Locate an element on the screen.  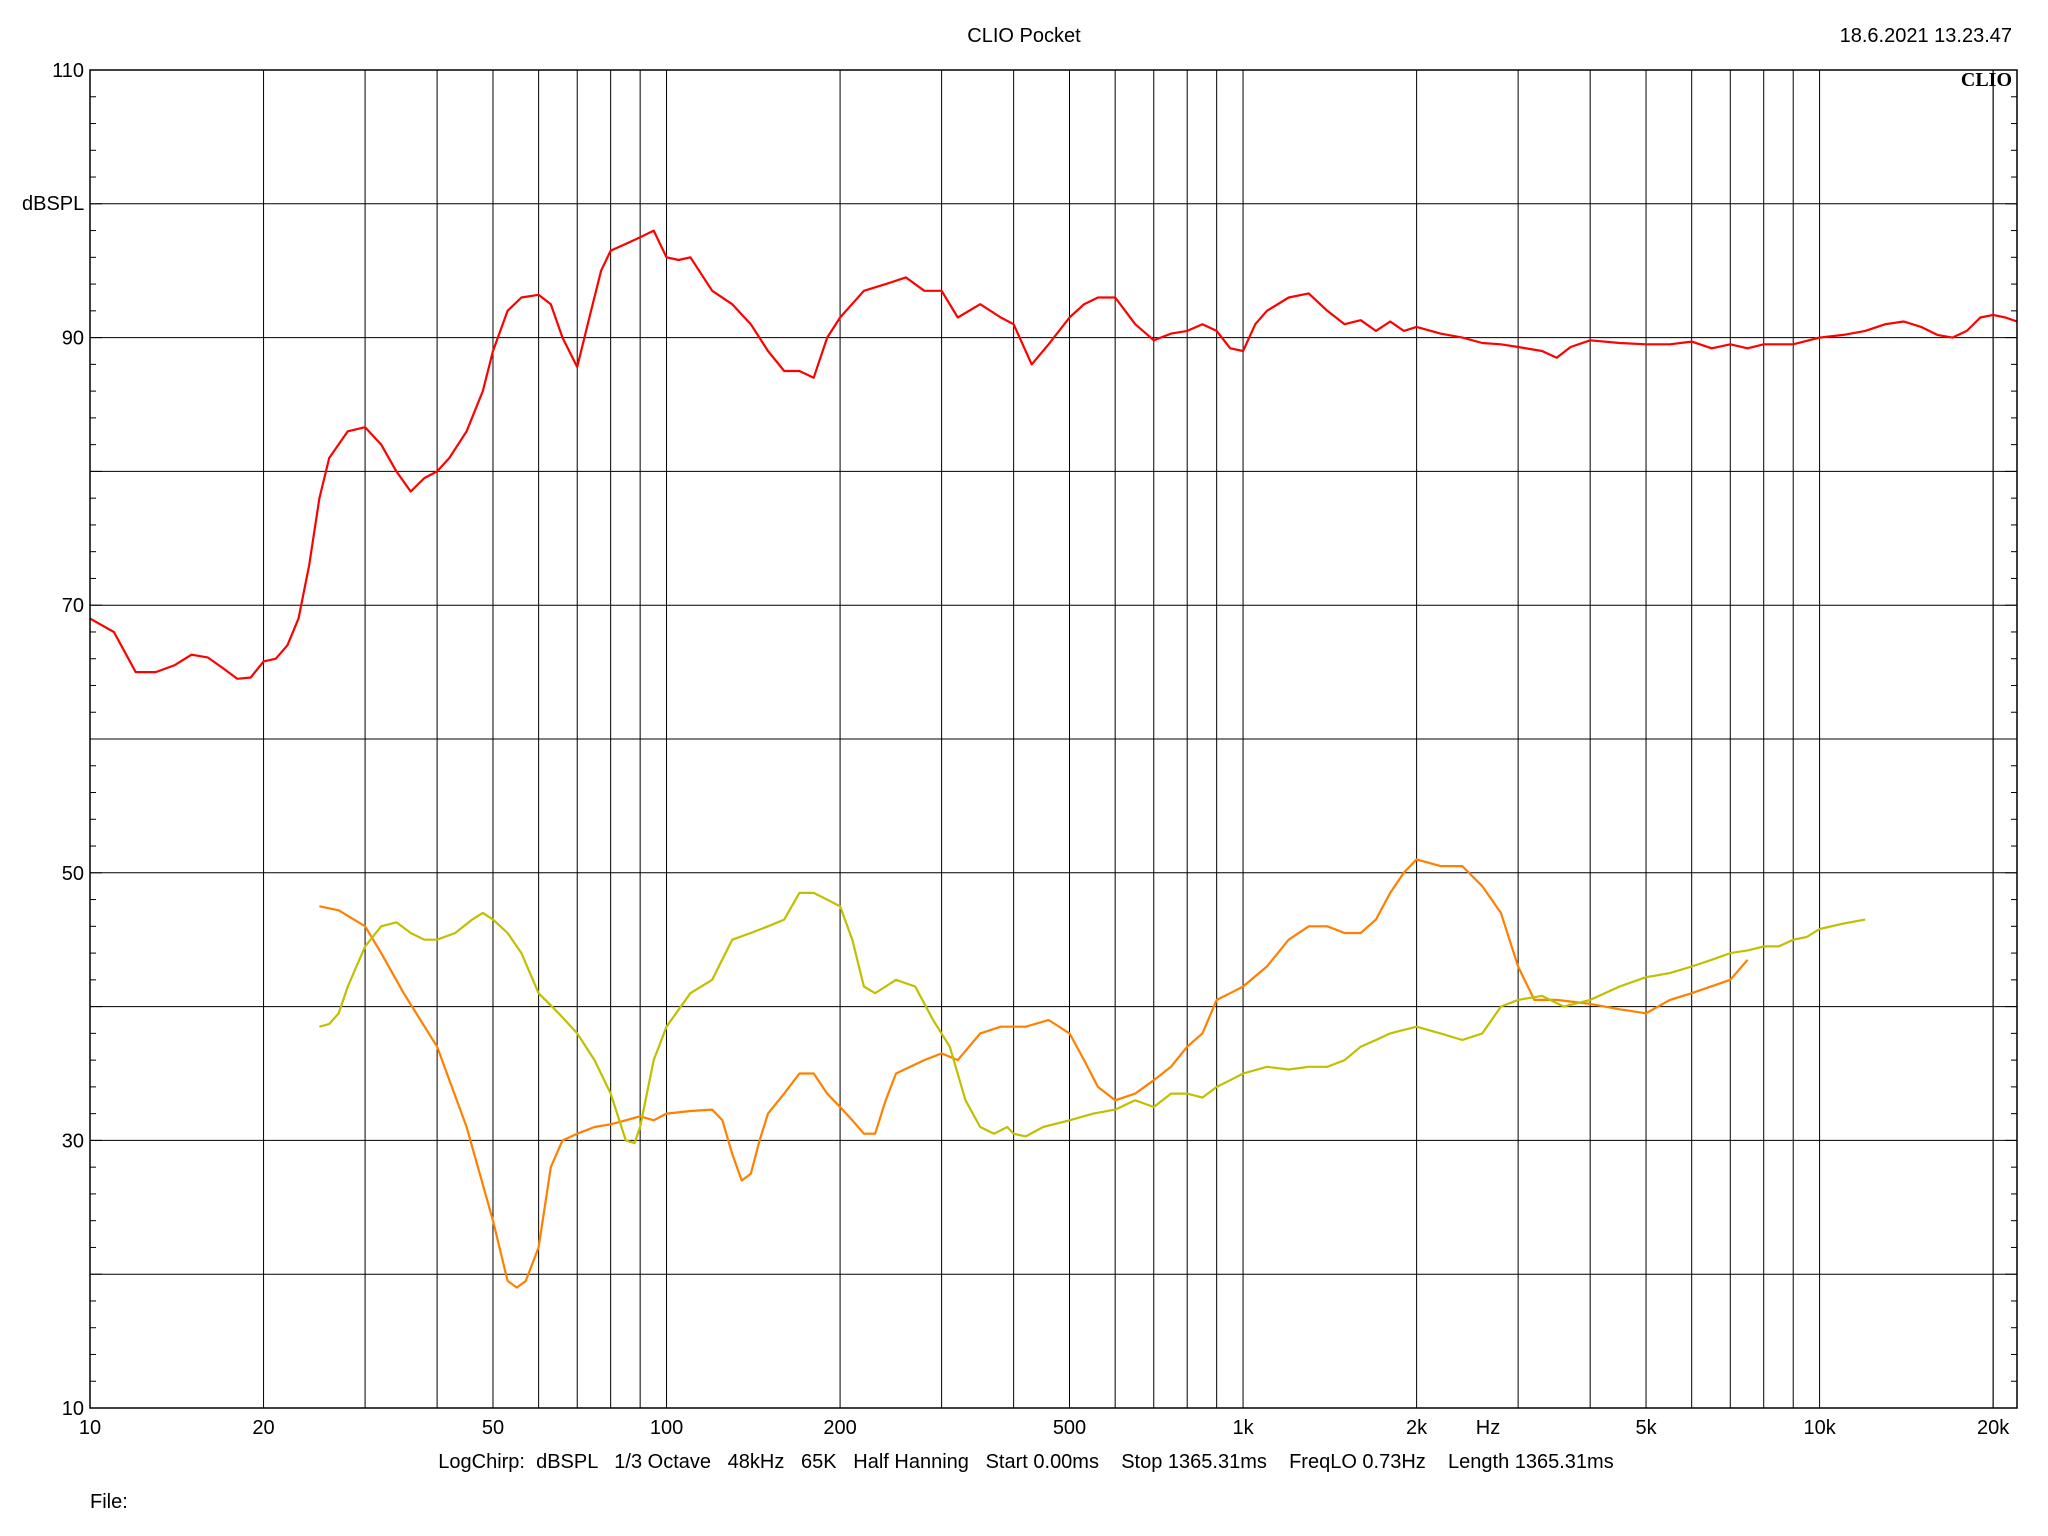
x-tick-label: 1k is located at coordinates (1243, 1428).